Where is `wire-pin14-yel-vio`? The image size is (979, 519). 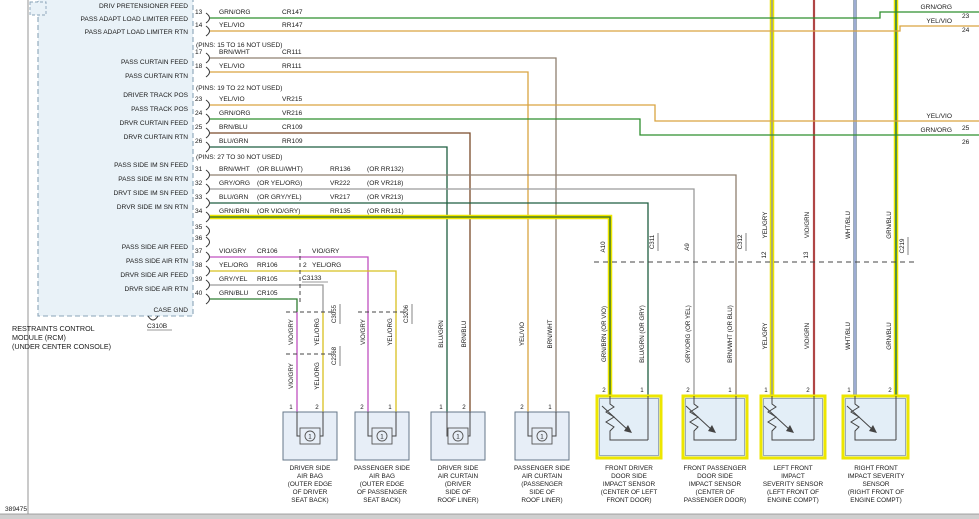 wire-pin14-yel-vio is located at coordinates (594, 28).